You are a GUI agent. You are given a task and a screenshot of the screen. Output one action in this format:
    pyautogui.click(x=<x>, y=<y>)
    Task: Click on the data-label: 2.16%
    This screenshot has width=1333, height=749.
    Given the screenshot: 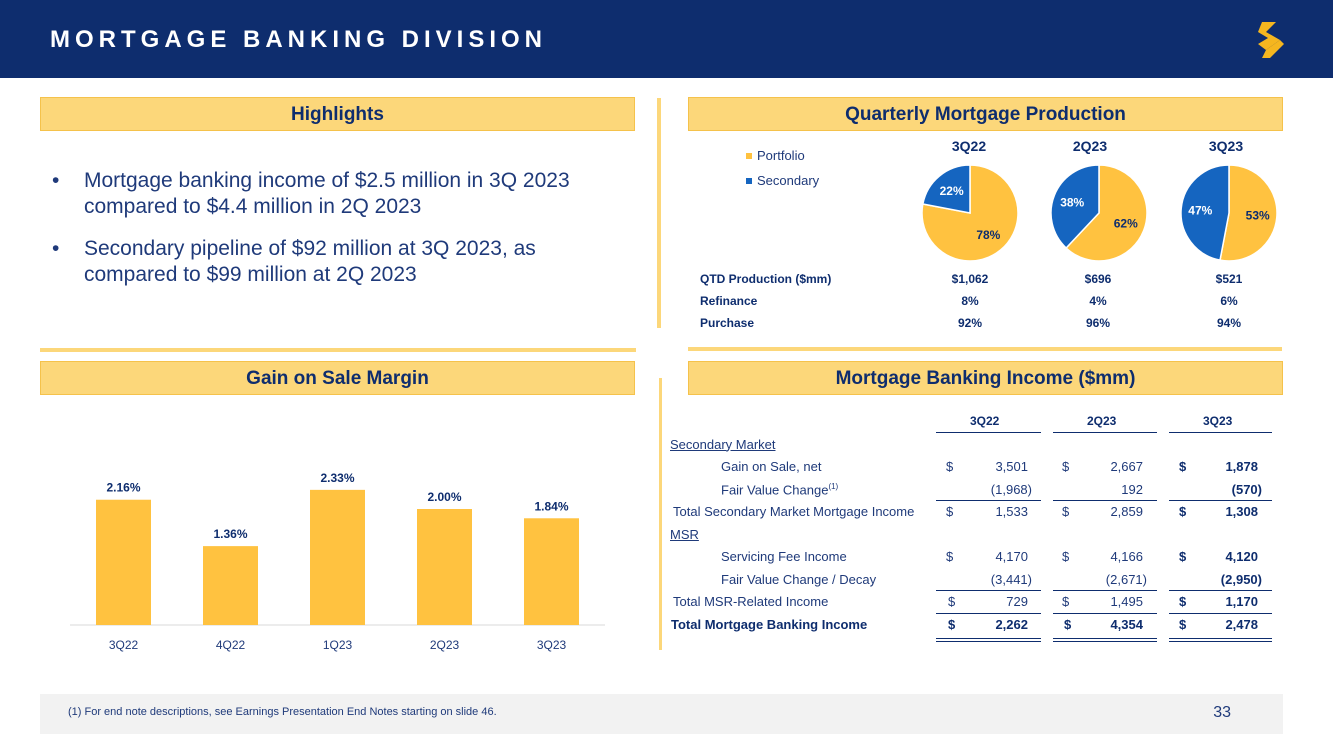 What is the action you would take?
    pyautogui.click(x=123, y=488)
    